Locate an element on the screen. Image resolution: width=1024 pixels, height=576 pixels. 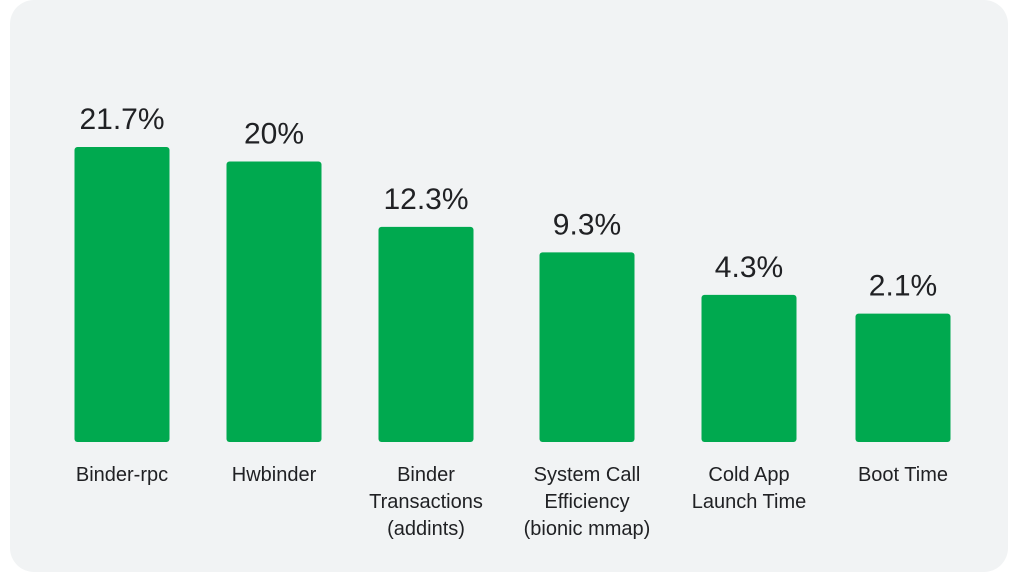
category-label-line: Efficiency is located at coordinates (586, 502).